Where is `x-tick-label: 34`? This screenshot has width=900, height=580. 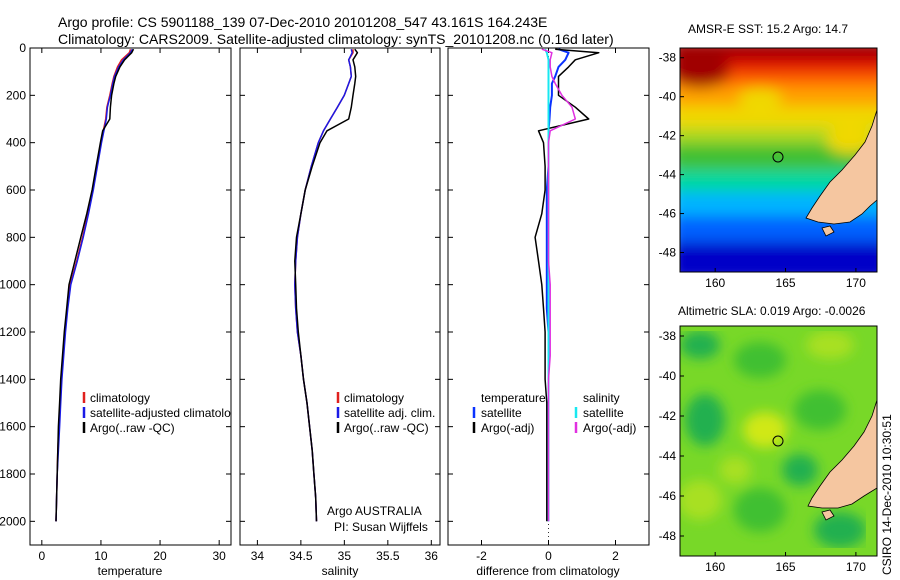 x-tick-label: 34 is located at coordinates (258, 556).